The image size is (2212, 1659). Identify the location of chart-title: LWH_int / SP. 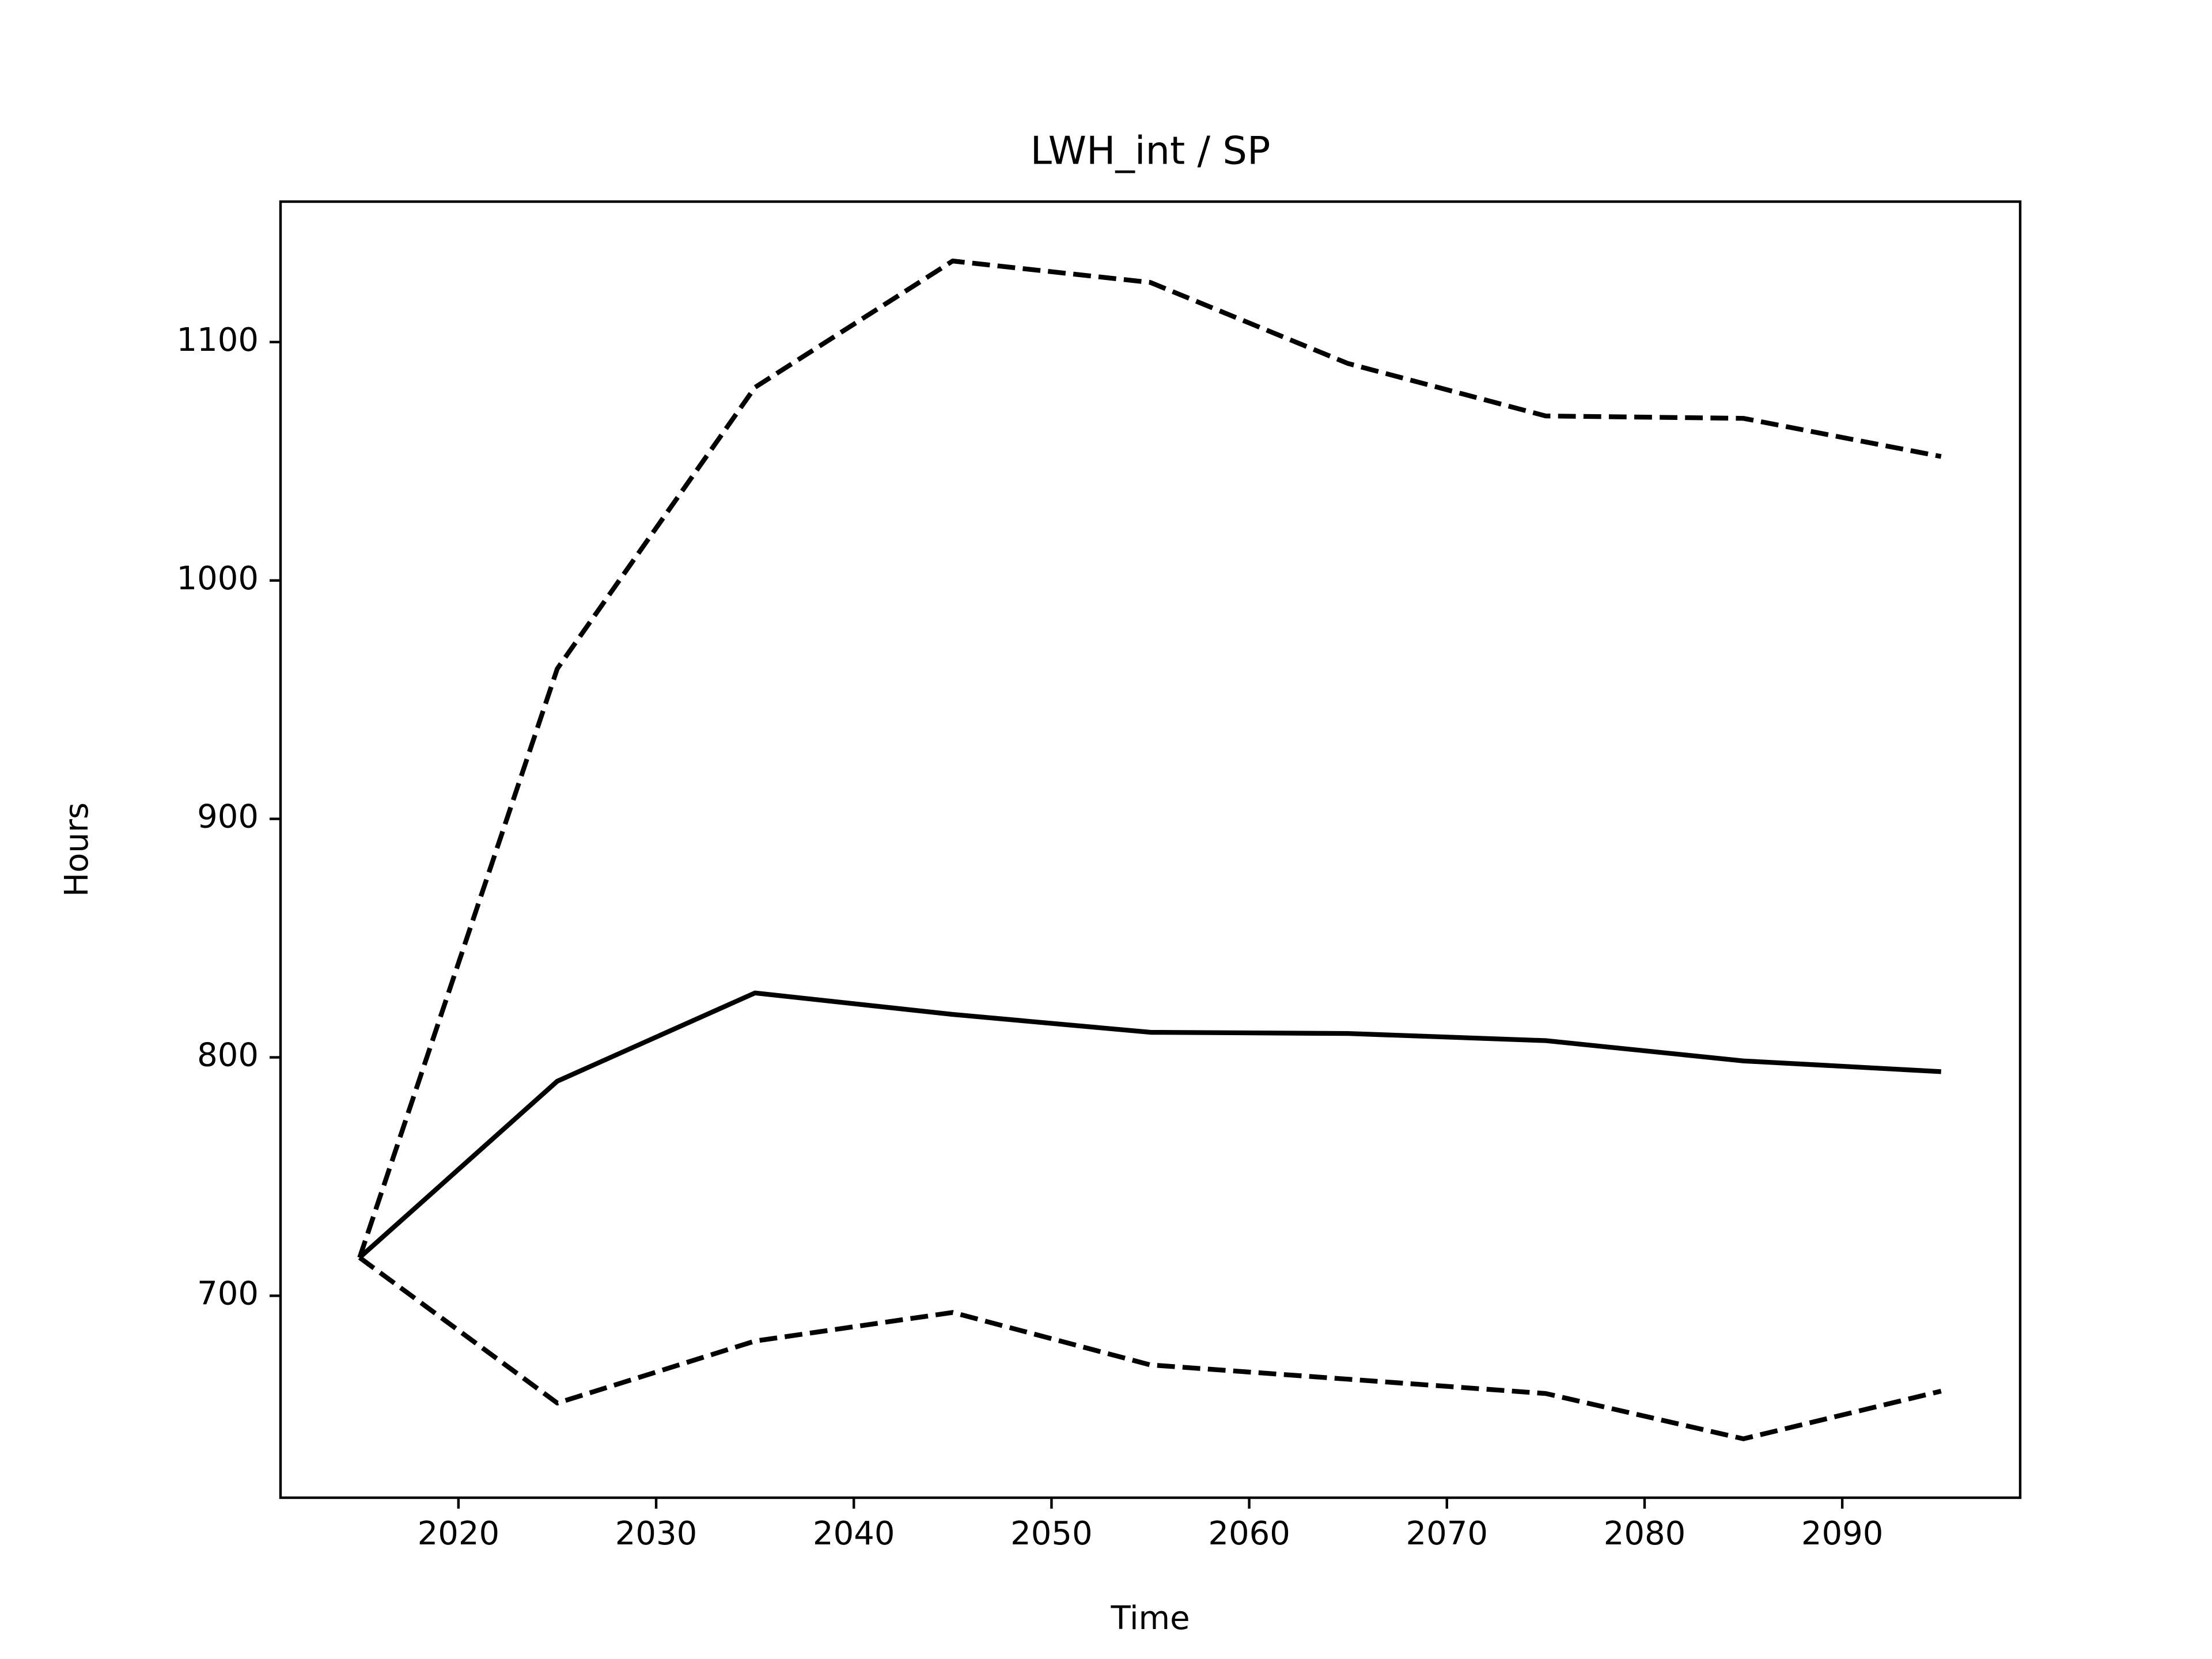
(1151, 150).